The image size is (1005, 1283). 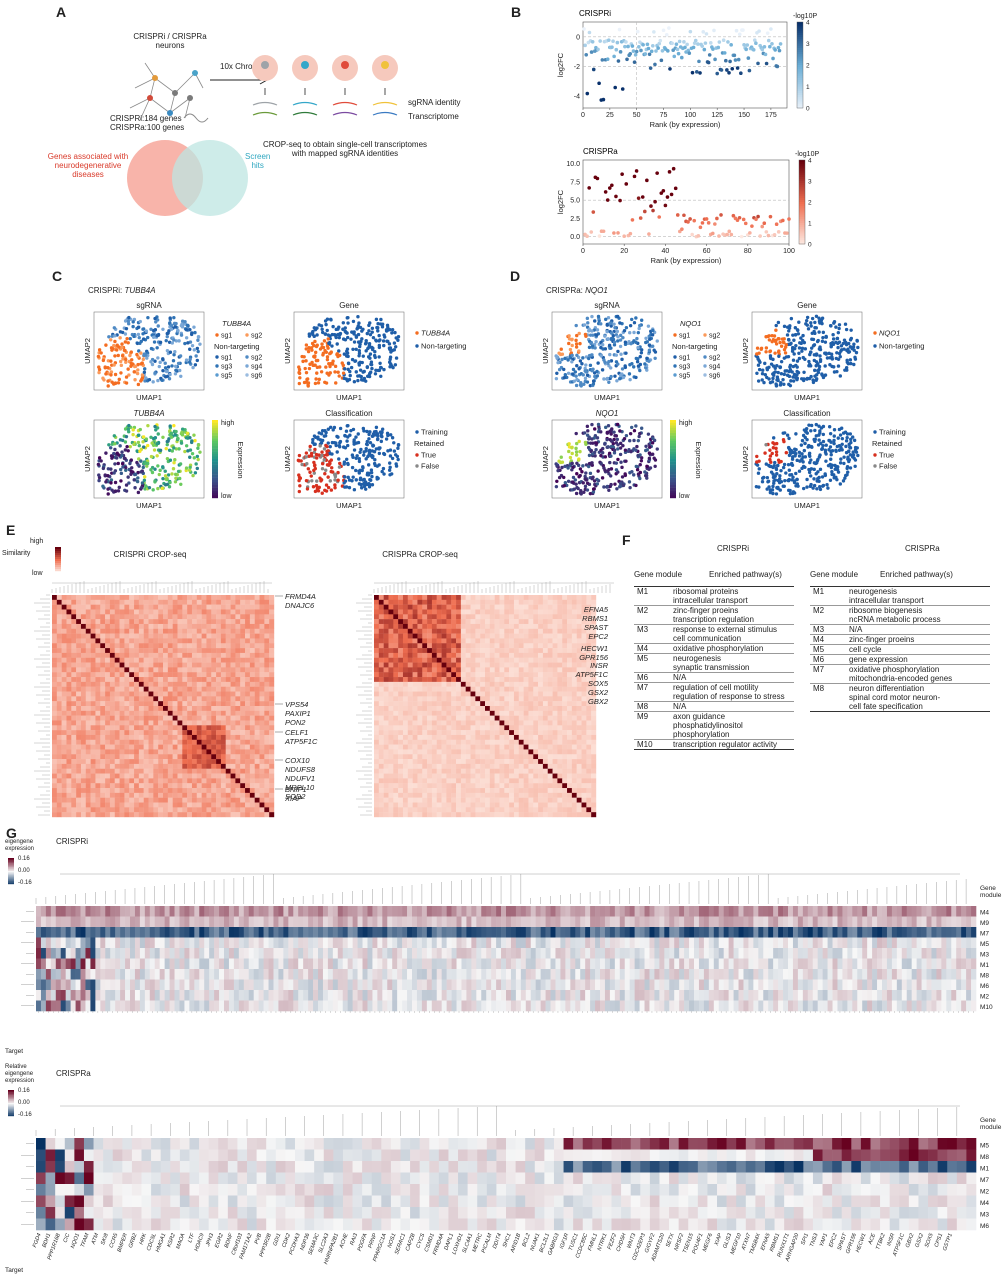 I want to click on x-tick-label: 40, so click(x=666, y=251).